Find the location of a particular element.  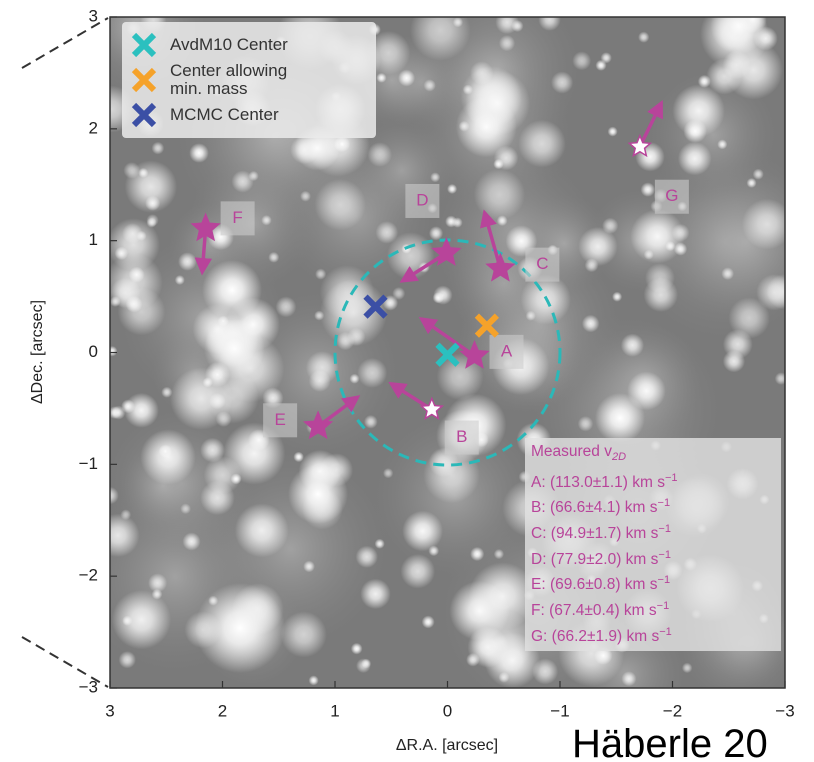

legend-label: AvdM10 Center is located at coordinates (229, 44).